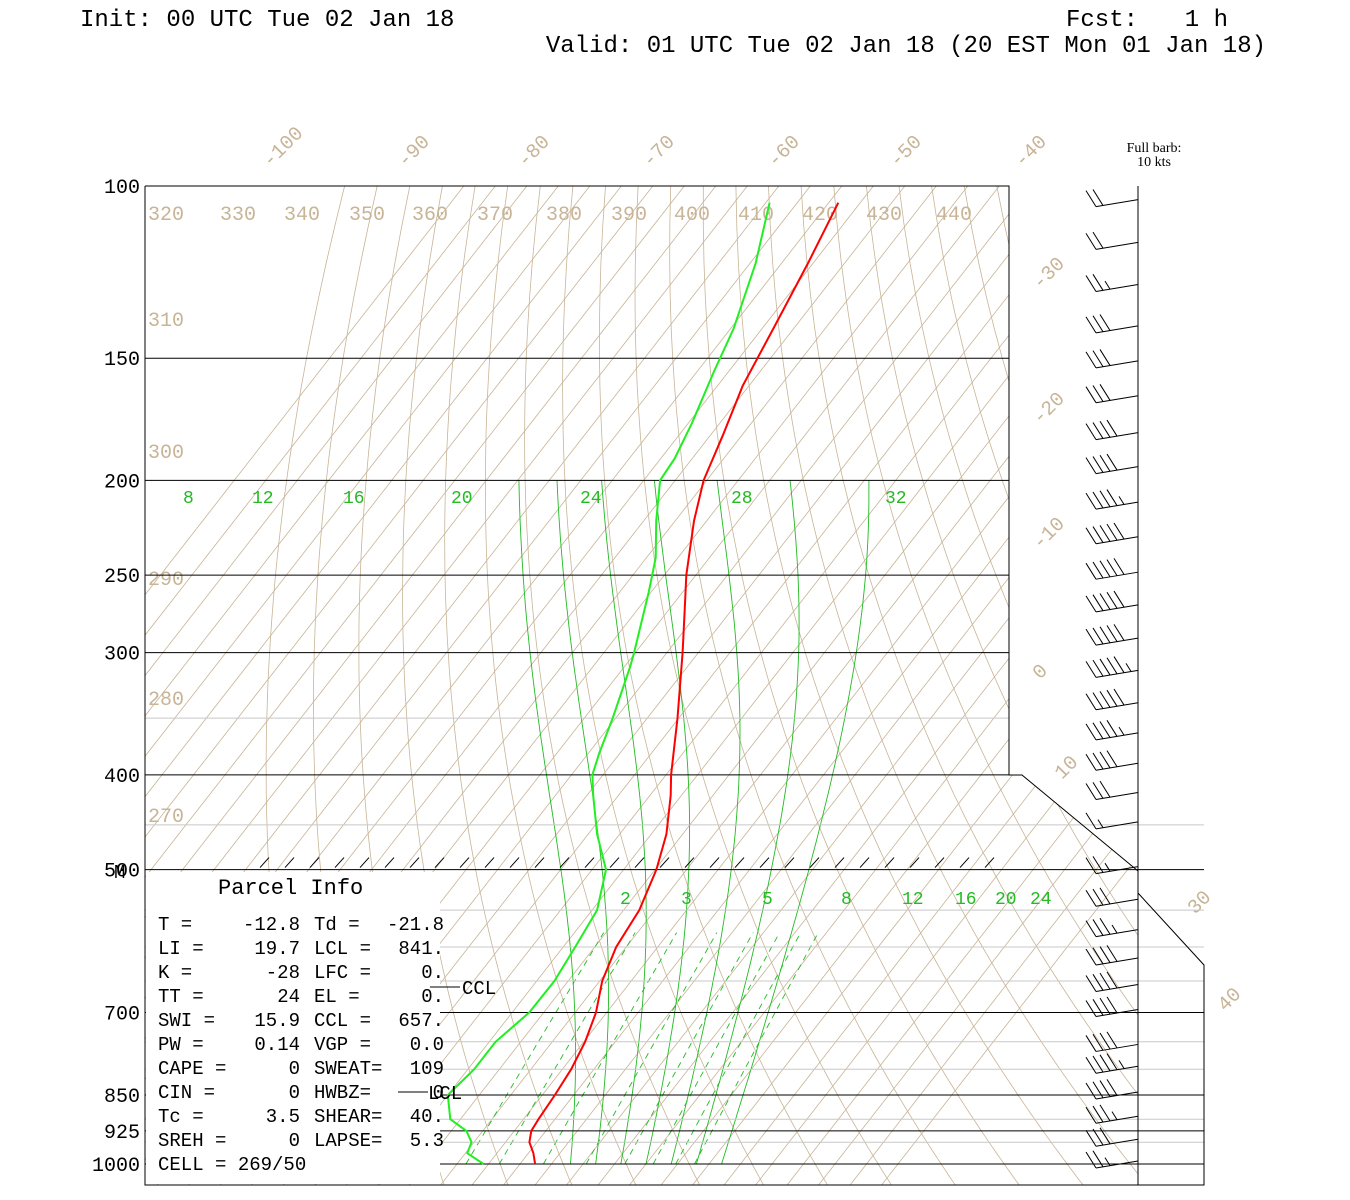  What do you see at coordinates (283, 1117) in the screenshot?
I see `parcel-info-value: 3.5` at bounding box center [283, 1117].